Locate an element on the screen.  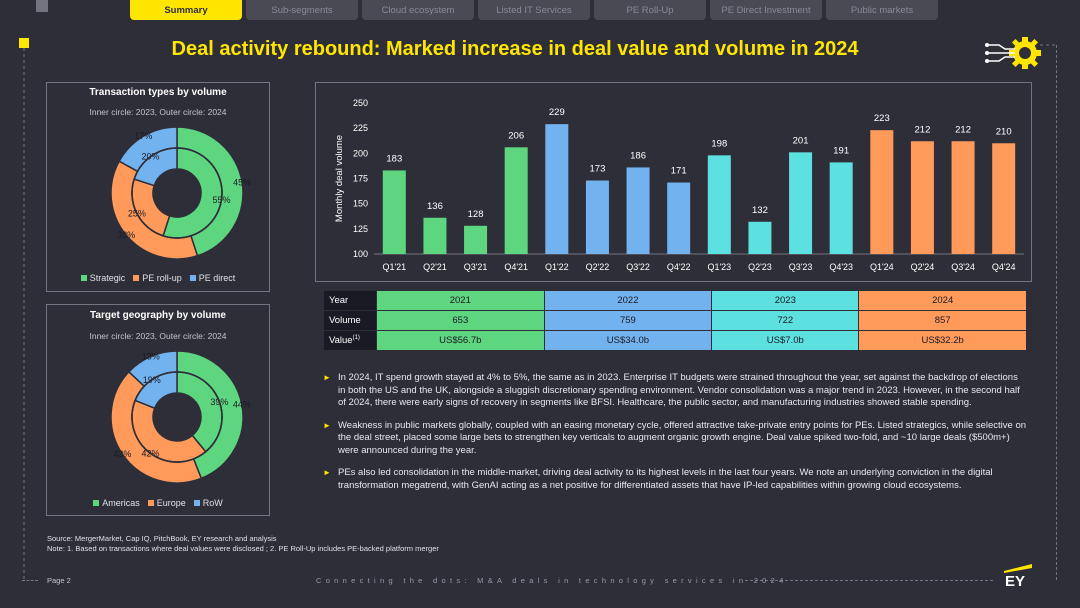
bar-data-label: 229 is located at coordinates (557, 112).